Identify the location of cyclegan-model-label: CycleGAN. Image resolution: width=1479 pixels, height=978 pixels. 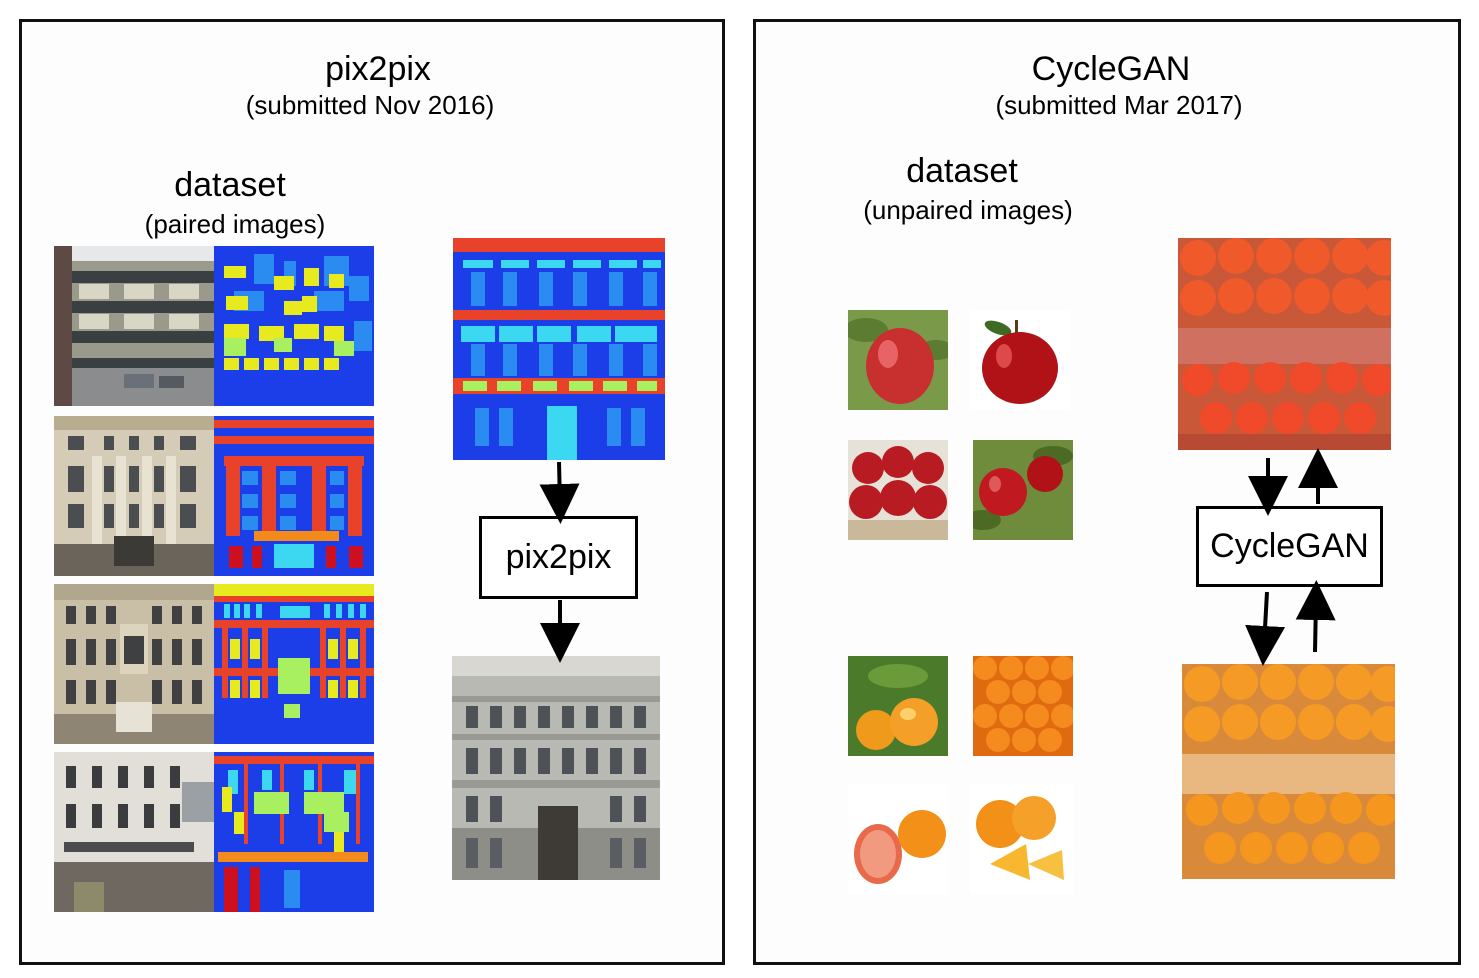
(1289, 546).